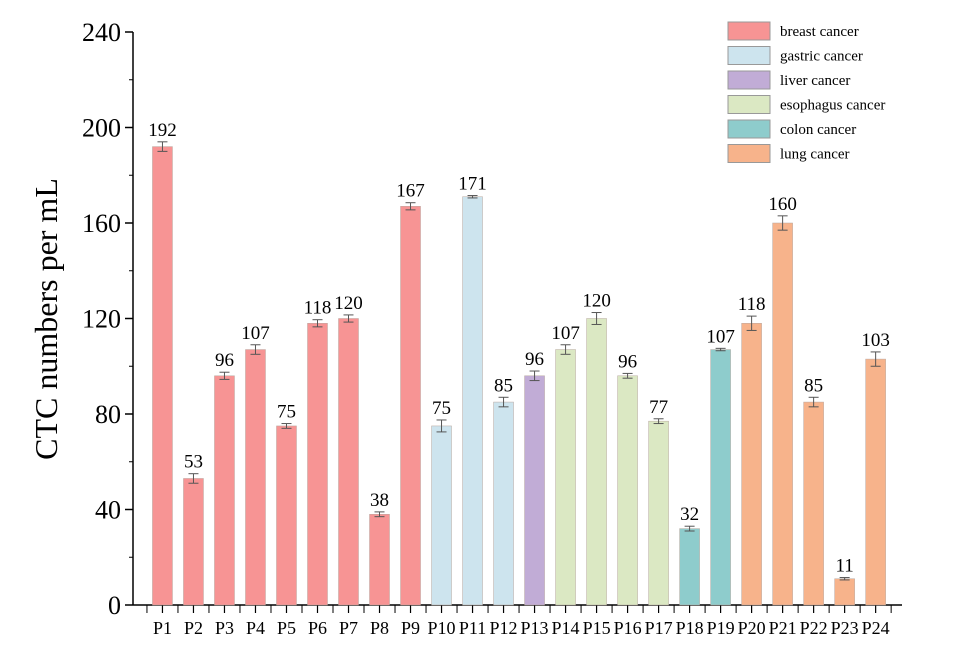 Image resolution: width=955 pixels, height=664 pixels. What do you see at coordinates (193, 628) in the screenshot?
I see `x-tick-label: P2` at bounding box center [193, 628].